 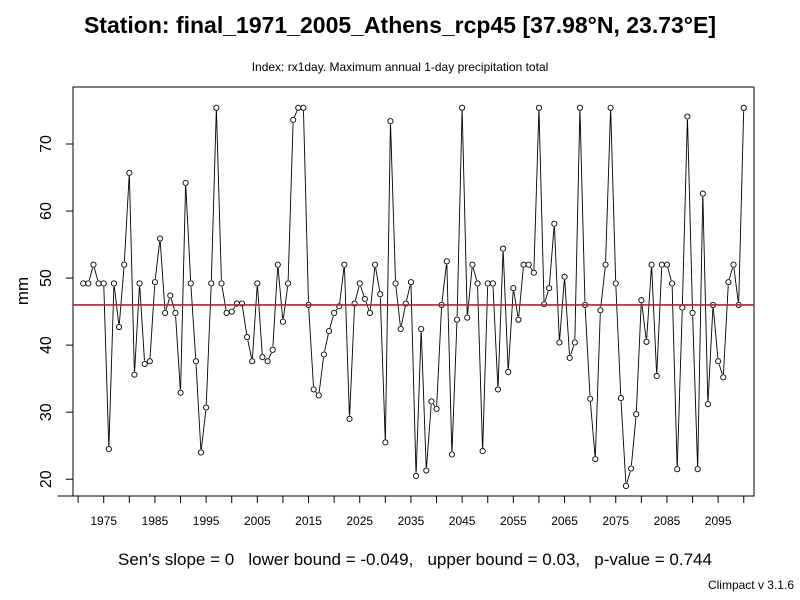 What do you see at coordinates (46, 479) in the screenshot?
I see `y-tick-label: 20` at bounding box center [46, 479].